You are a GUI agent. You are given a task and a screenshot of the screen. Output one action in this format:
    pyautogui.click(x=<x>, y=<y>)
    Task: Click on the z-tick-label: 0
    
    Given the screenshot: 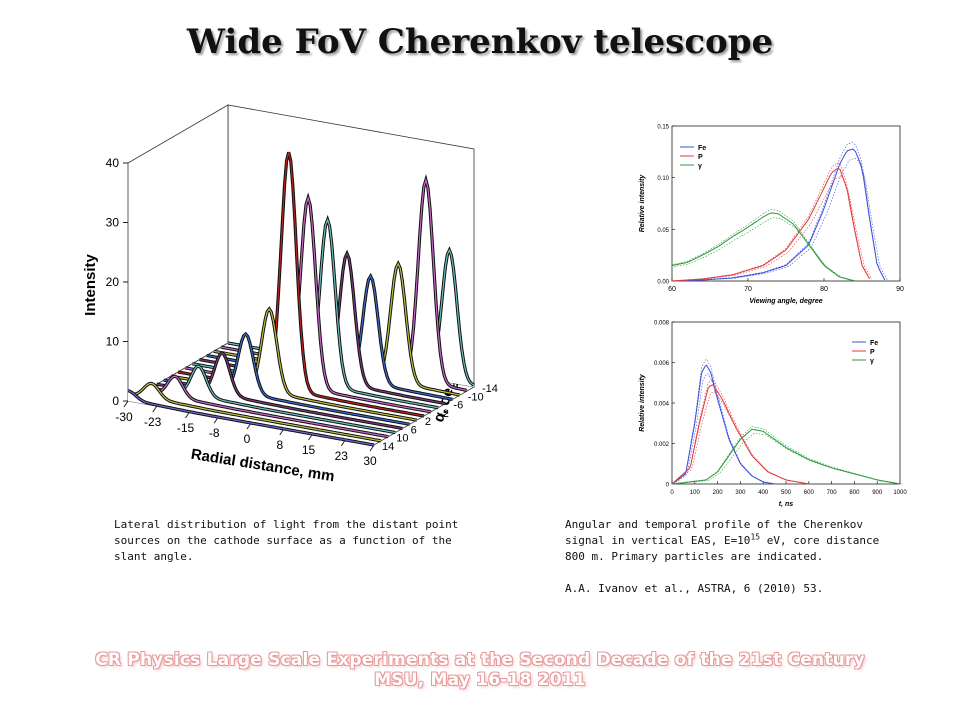 What is the action you would take?
    pyautogui.click(x=115, y=401)
    